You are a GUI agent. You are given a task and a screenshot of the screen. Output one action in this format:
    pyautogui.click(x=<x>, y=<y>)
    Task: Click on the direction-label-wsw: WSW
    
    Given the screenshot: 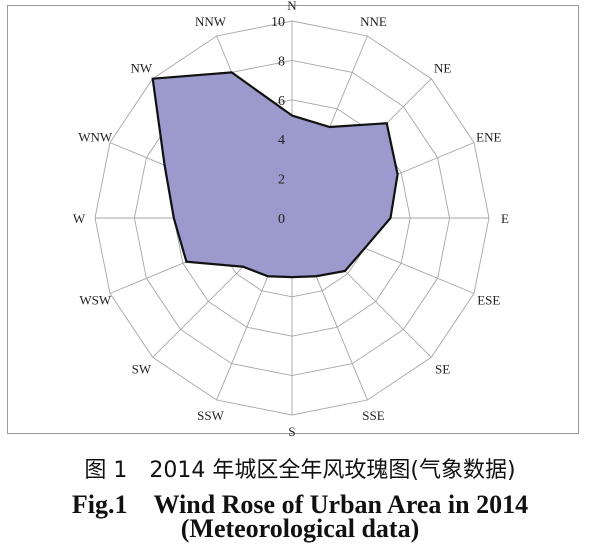 What is the action you would take?
    pyautogui.click(x=95, y=300)
    